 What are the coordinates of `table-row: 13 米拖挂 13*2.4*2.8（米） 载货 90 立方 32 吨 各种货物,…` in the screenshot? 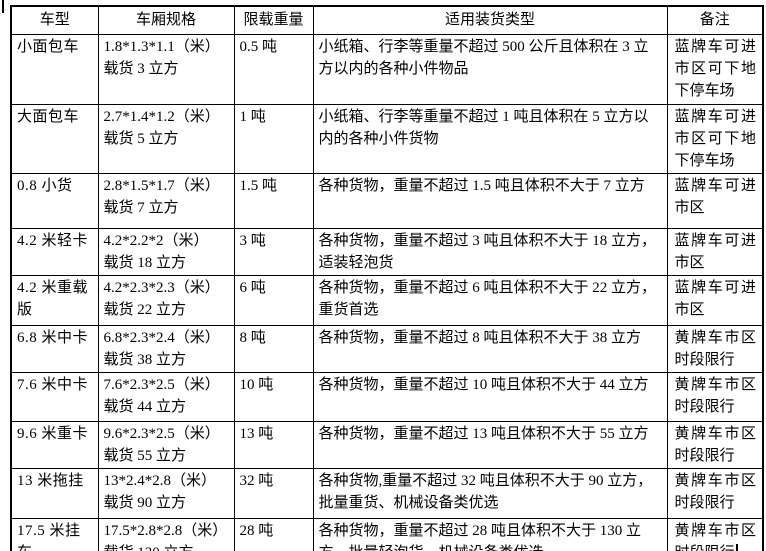 It's located at (387, 493).